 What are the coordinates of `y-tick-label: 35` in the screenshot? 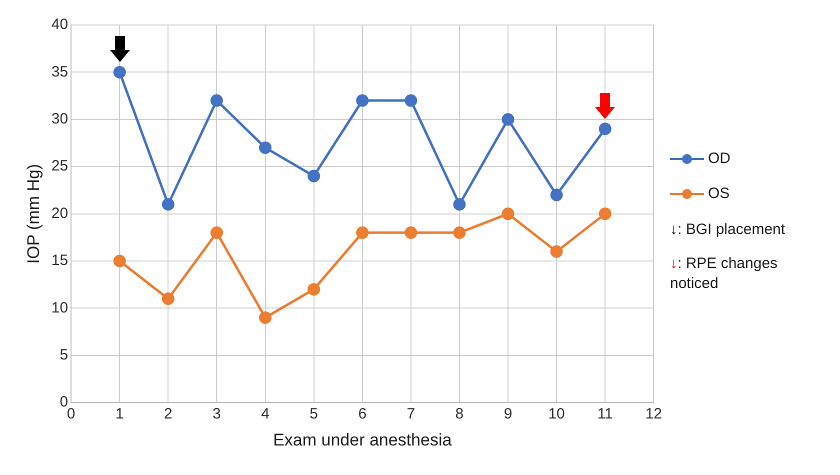 It's located at (59, 71).